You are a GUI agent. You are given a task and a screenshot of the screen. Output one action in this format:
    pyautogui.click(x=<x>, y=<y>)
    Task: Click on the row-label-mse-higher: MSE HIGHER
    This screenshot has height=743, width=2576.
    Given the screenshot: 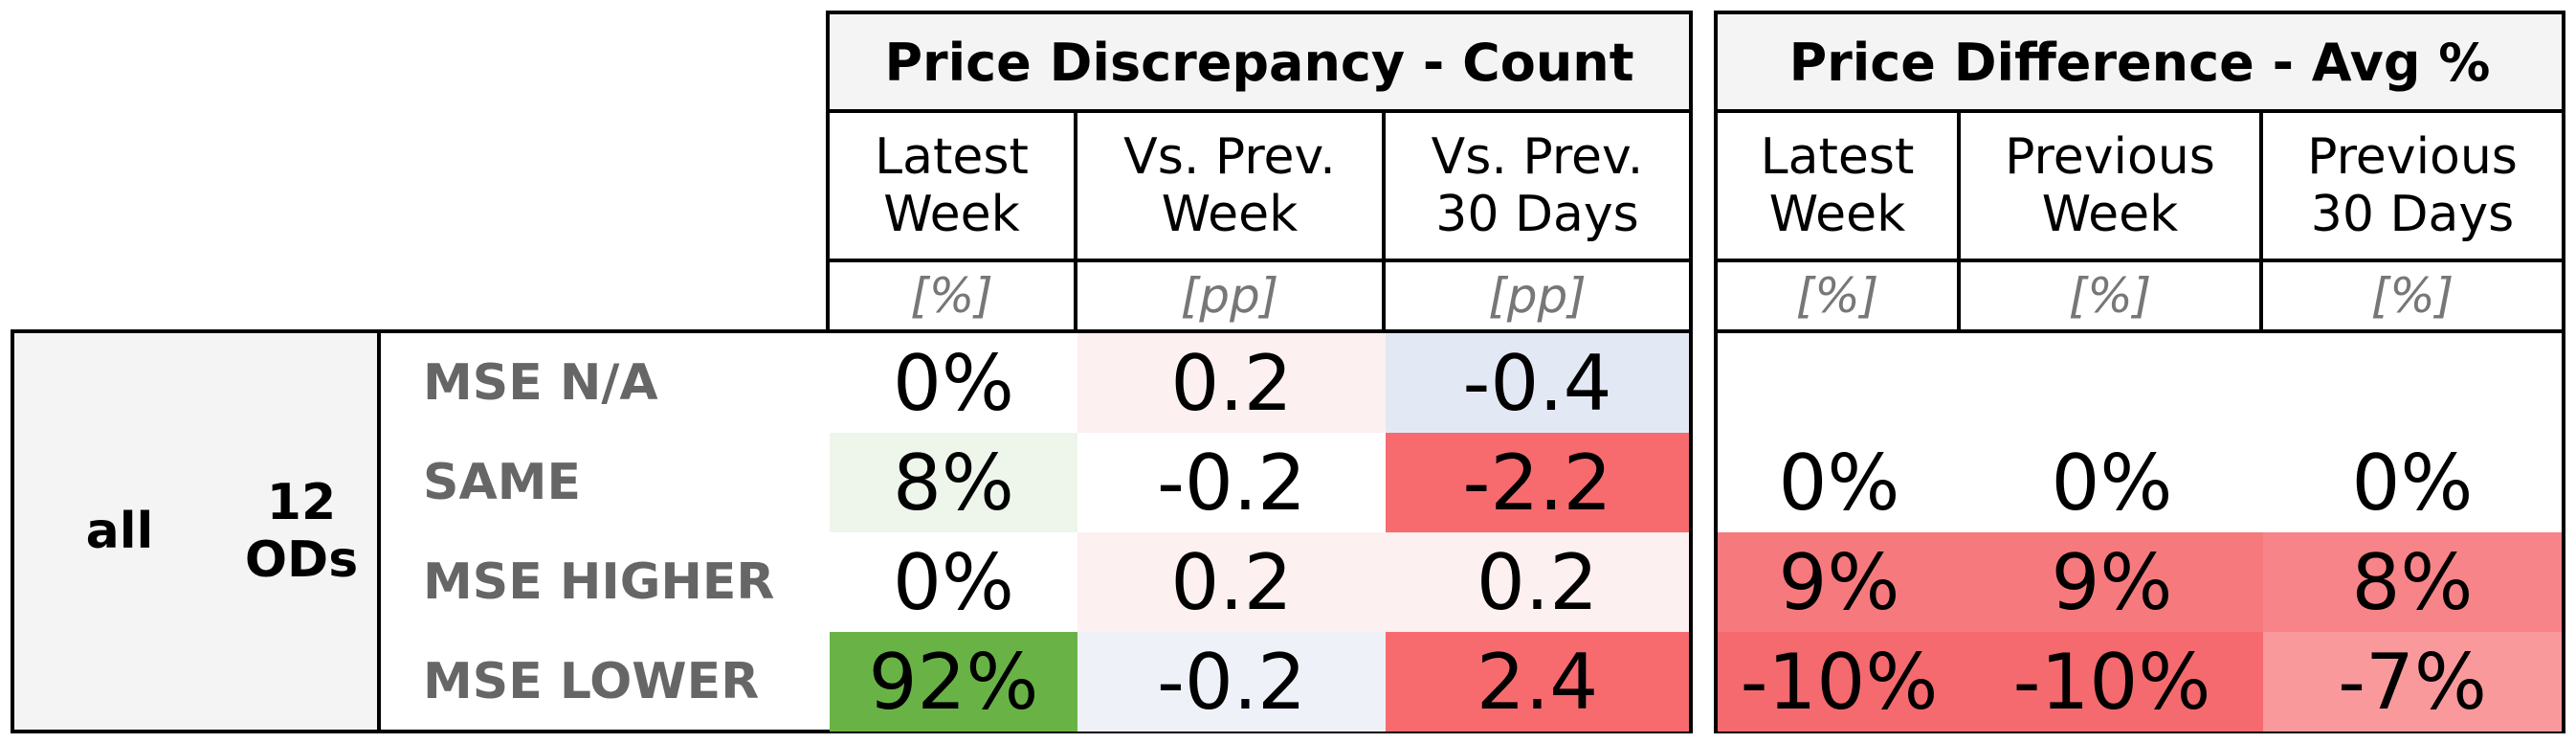 What is the action you would take?
    pyautogui.click(x=599, y=582)
    